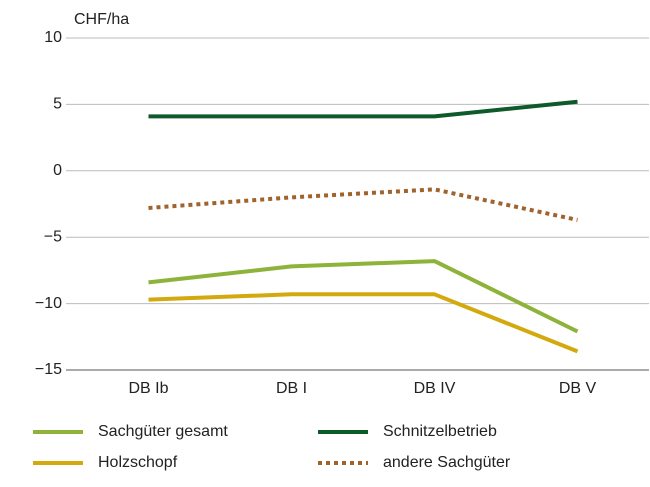  I want to click on y-tick-label: 5, so click(57, 104).